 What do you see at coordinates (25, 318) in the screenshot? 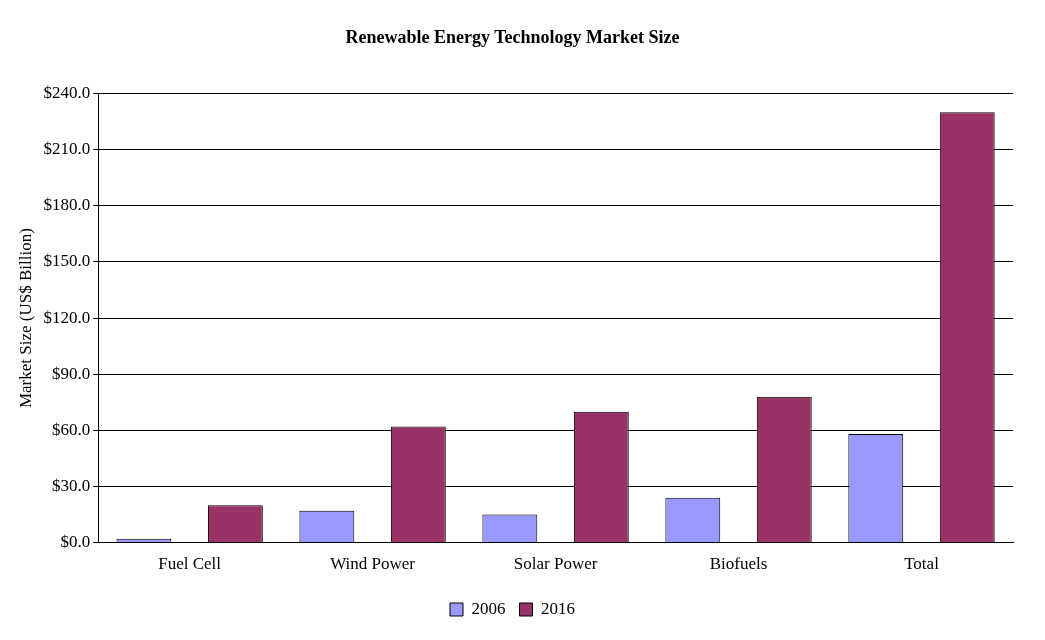
I see `y-axis-title: Market Size (US$ Billion)` at bounding box center [25, 318].